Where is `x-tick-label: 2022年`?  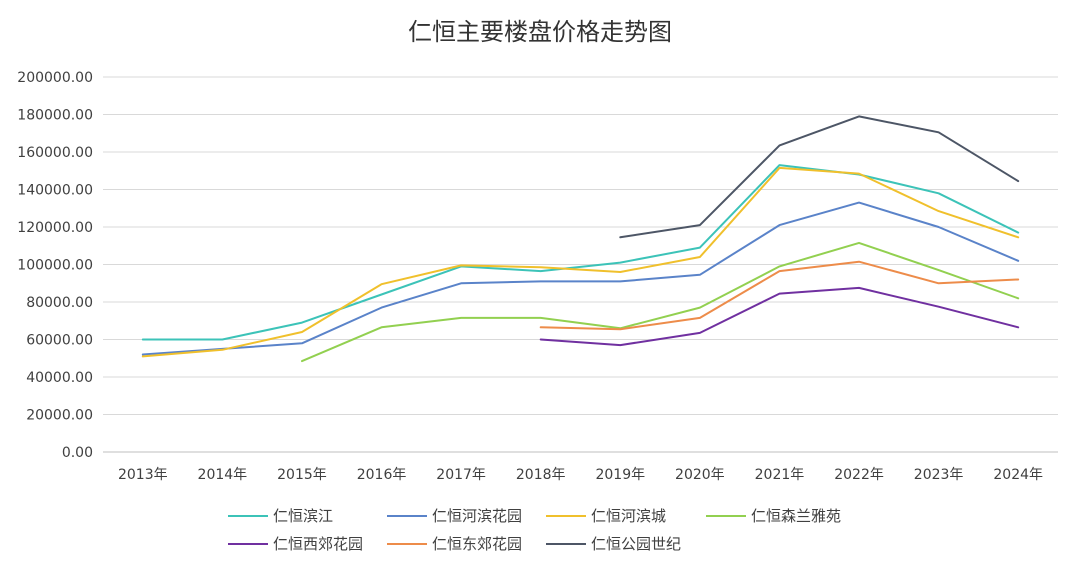
x-tick-label: 2022年 is located at coordinates (859, 475).